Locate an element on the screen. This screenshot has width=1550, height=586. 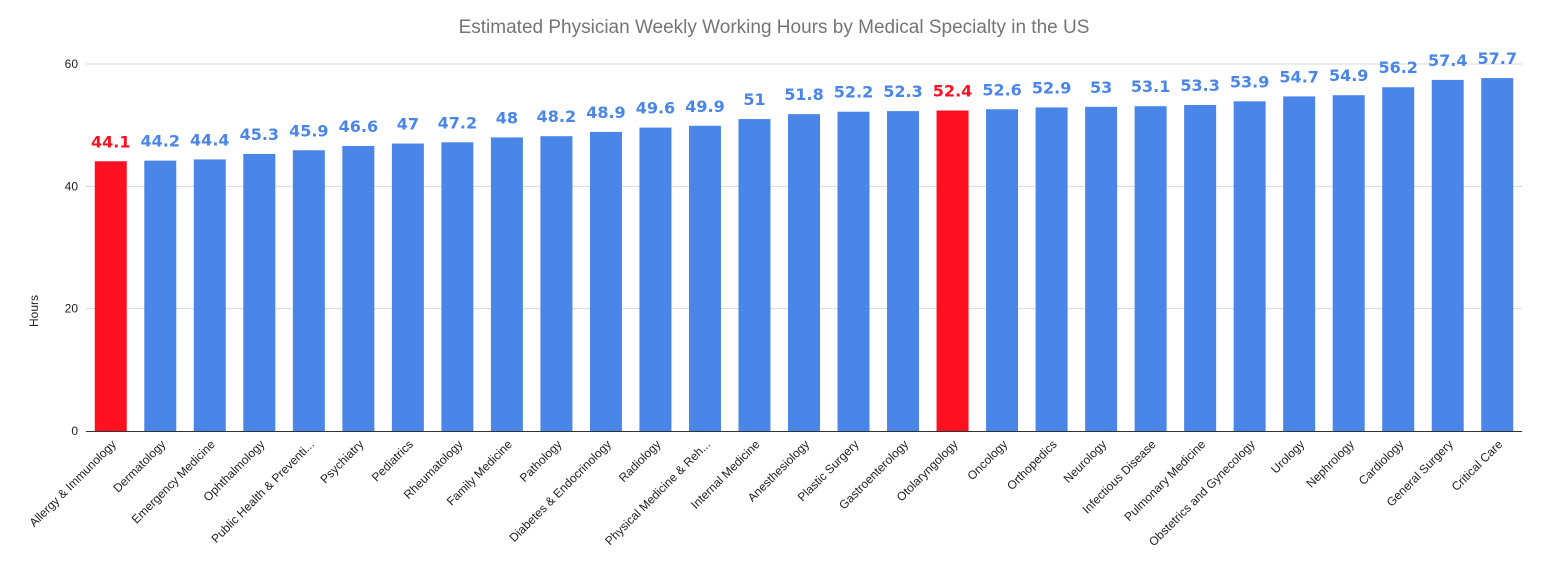
category-label: Radiology is located at coordinates (640, 461).